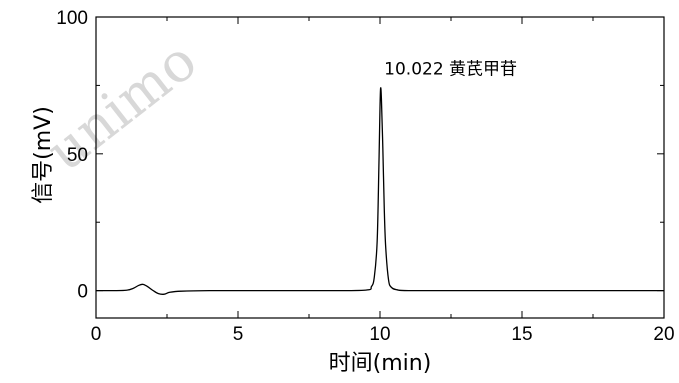 This screenshot has width=679, height=383. What do you see at coordinates (43, 155) in the screenshot?
I see `y-axis-title: 信号(mV)` at bounding box center [43, 155].